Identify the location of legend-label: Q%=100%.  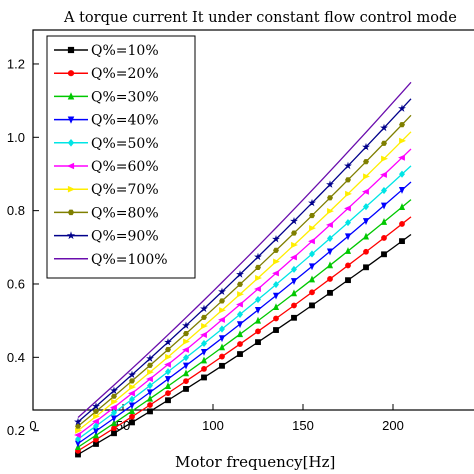
(129, 260).